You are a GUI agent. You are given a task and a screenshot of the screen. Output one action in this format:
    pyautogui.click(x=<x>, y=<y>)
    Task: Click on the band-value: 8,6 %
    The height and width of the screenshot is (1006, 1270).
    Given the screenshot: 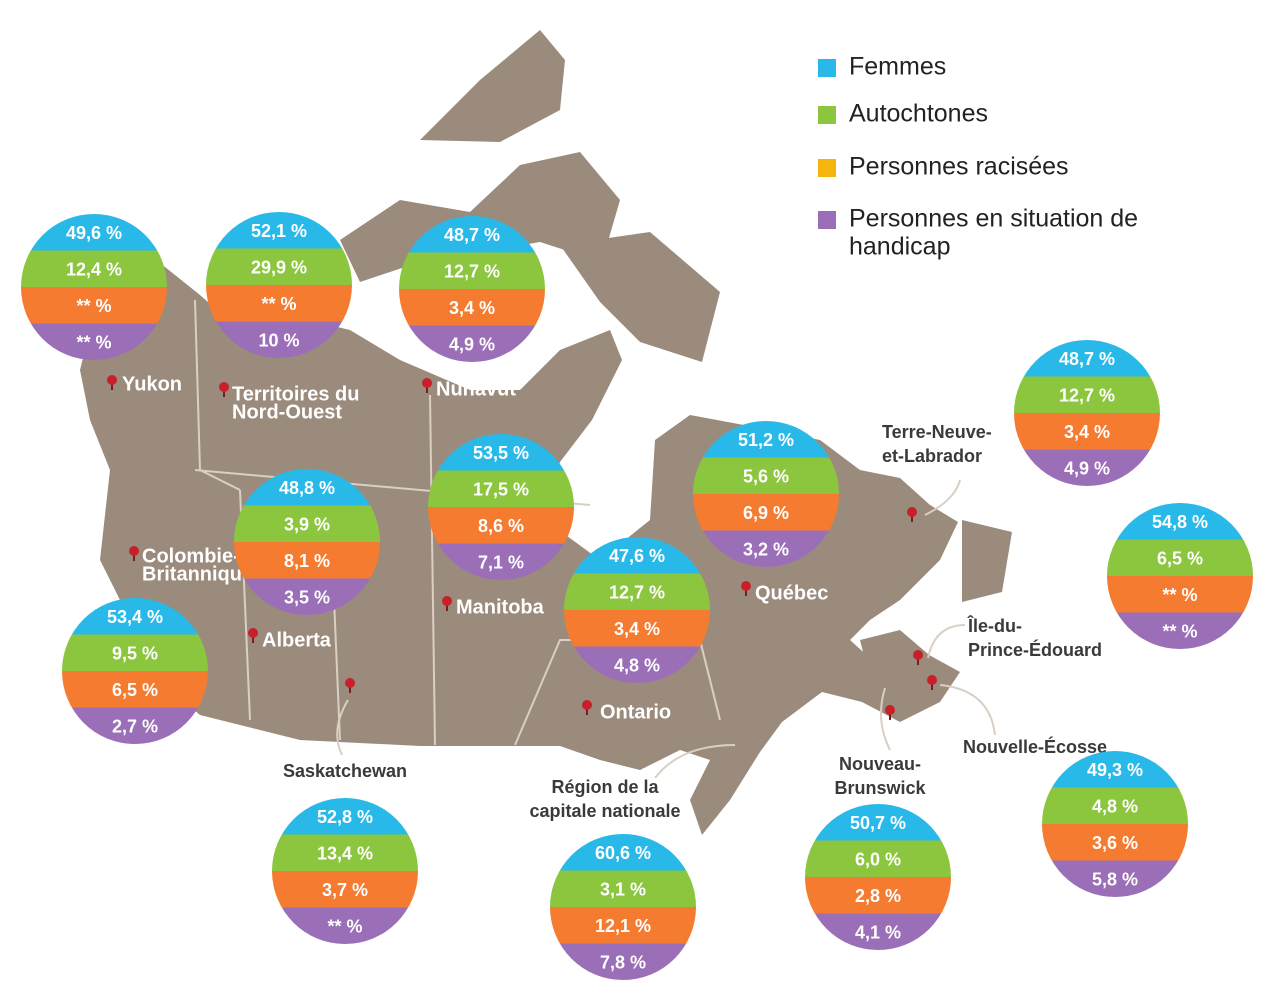 What is the action you would take?
    pyautogui.click(x=501, y=526)
    